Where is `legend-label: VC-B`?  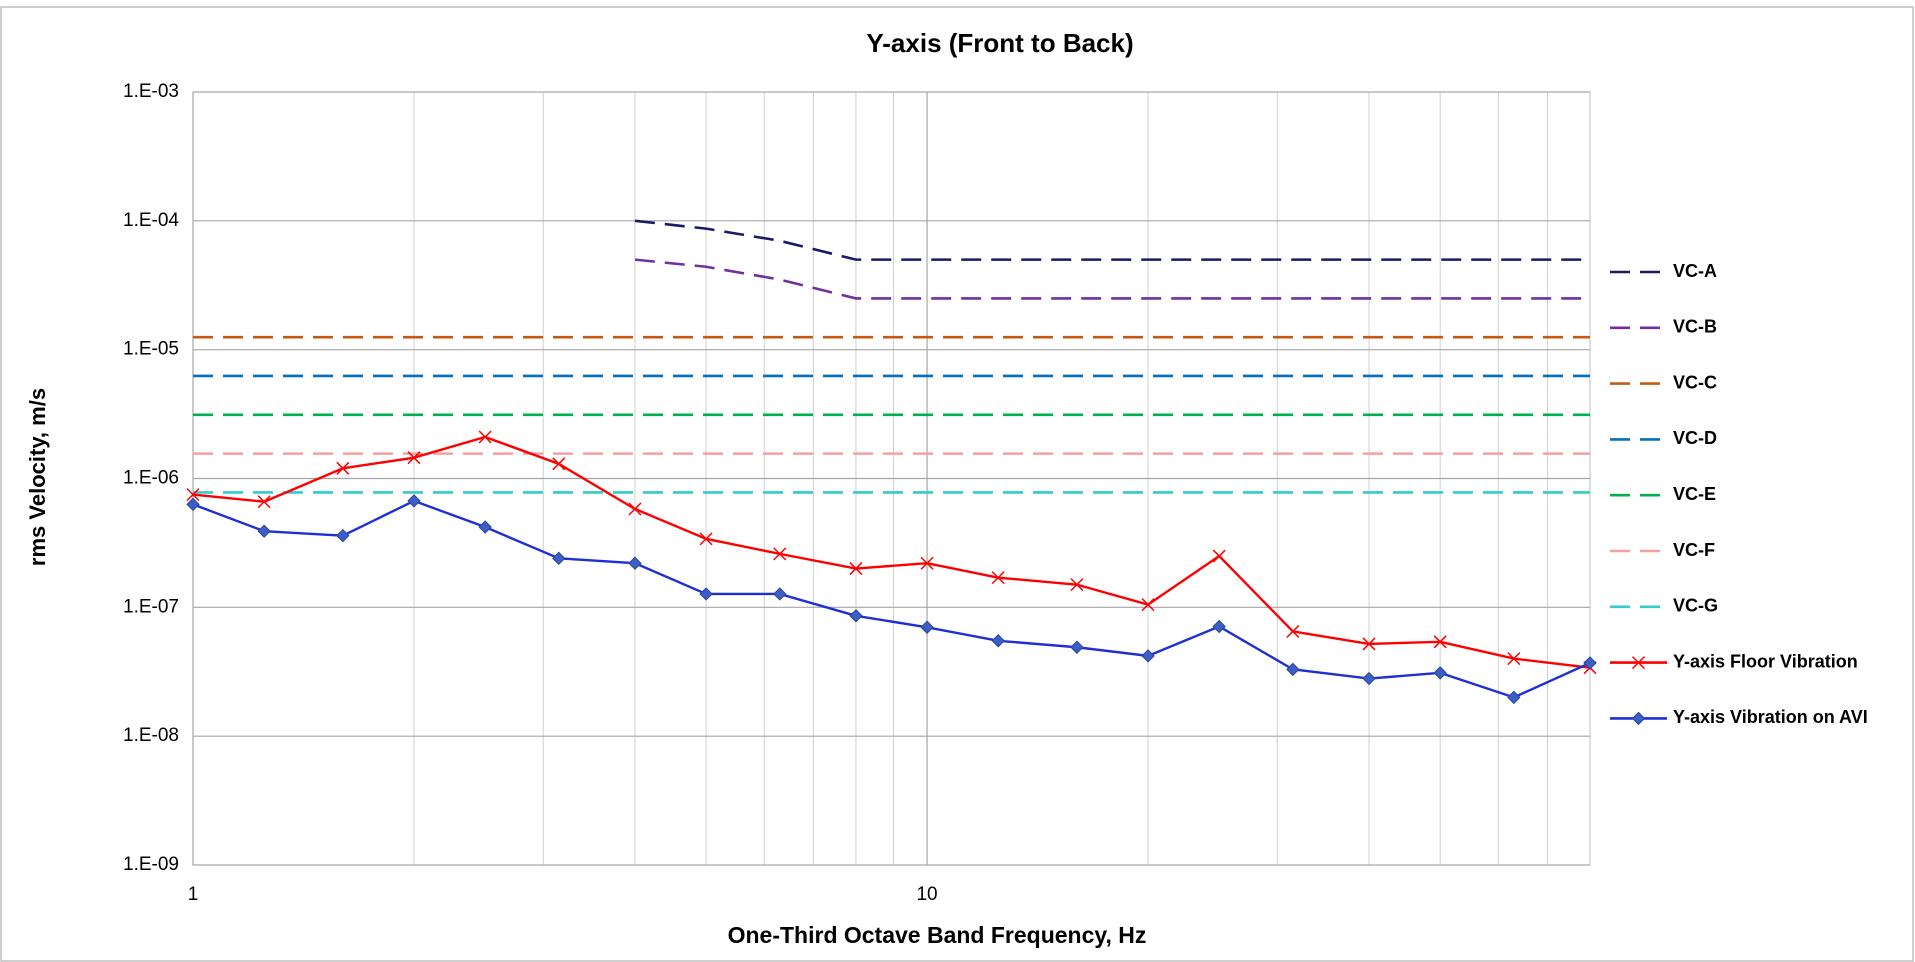 legend-label: VC-B is located at coordinates (1695, 327).